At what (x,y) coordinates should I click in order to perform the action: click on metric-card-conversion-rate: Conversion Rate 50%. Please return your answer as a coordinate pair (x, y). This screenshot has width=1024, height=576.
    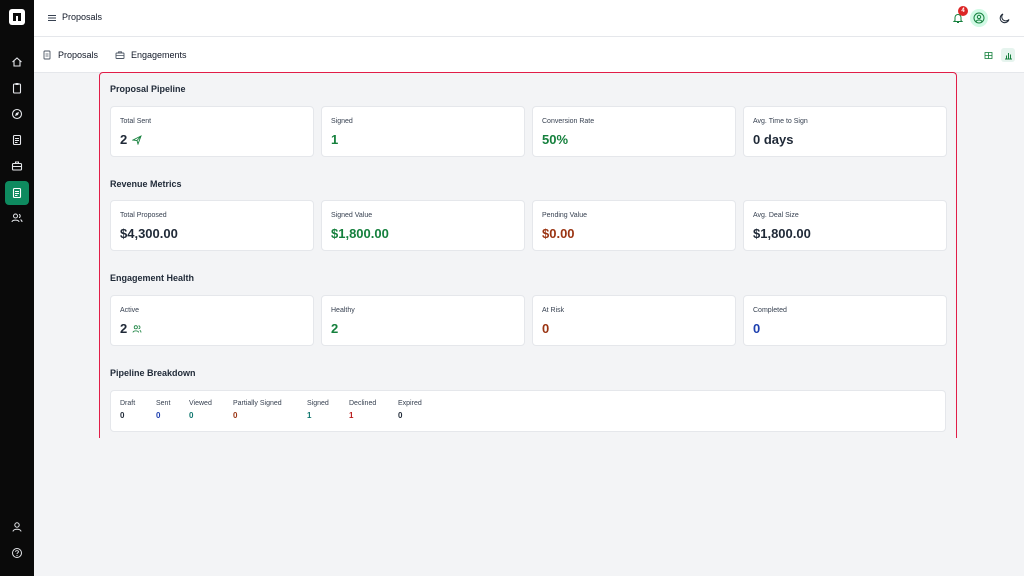
    Looking at the image, I should click on (634, 131).